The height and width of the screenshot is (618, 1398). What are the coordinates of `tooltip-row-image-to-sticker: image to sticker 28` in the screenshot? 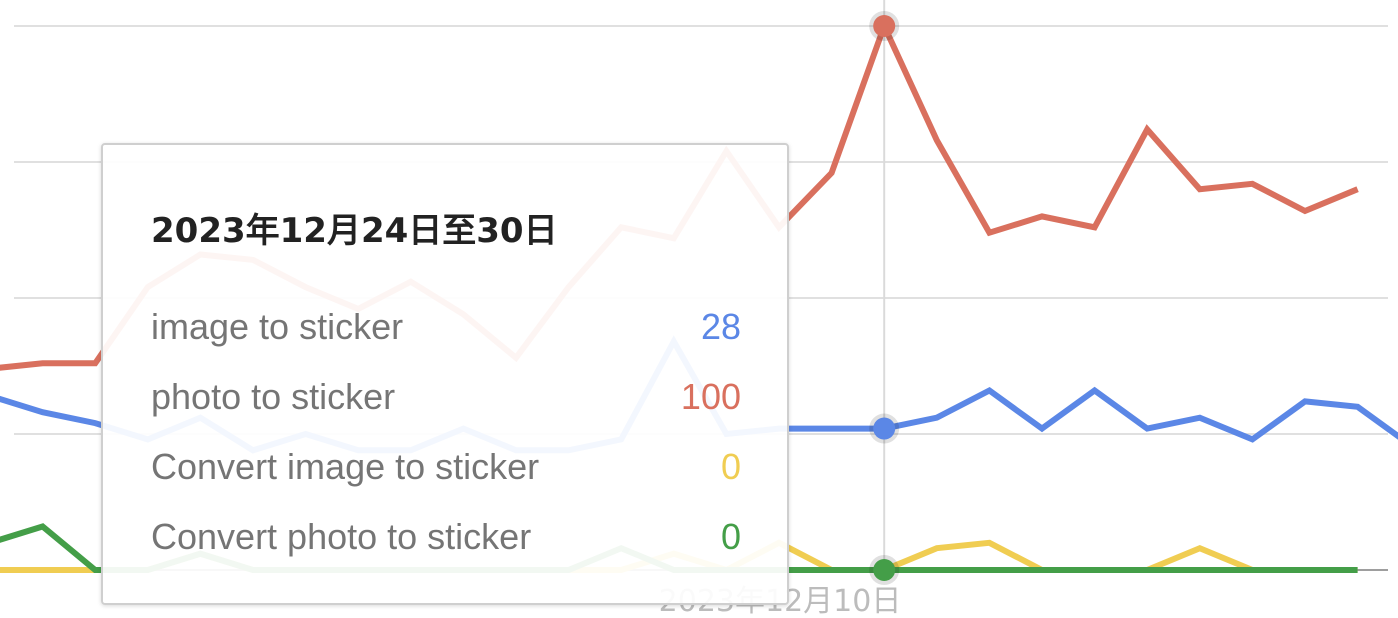 It's located at (446, 327).